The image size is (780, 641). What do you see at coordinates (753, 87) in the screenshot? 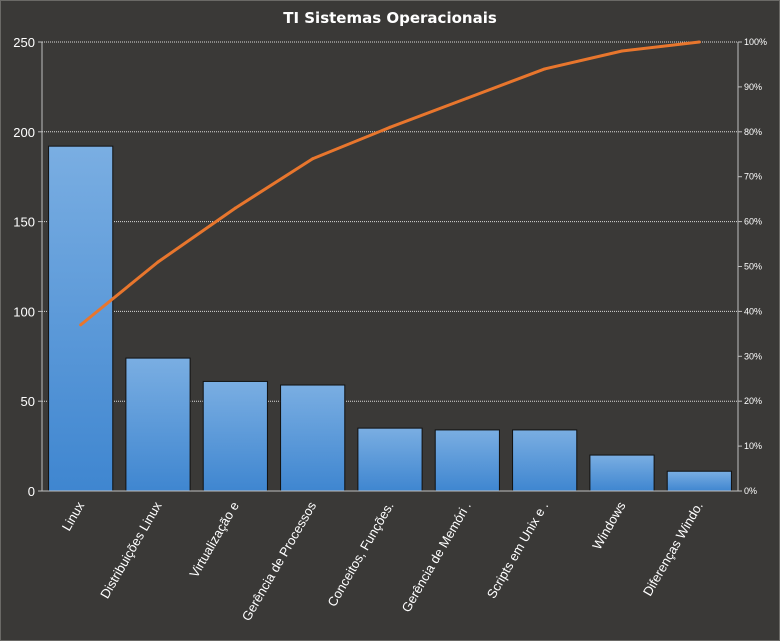
I see `right-tick-label: 90%` at bounding box center [753, 87].